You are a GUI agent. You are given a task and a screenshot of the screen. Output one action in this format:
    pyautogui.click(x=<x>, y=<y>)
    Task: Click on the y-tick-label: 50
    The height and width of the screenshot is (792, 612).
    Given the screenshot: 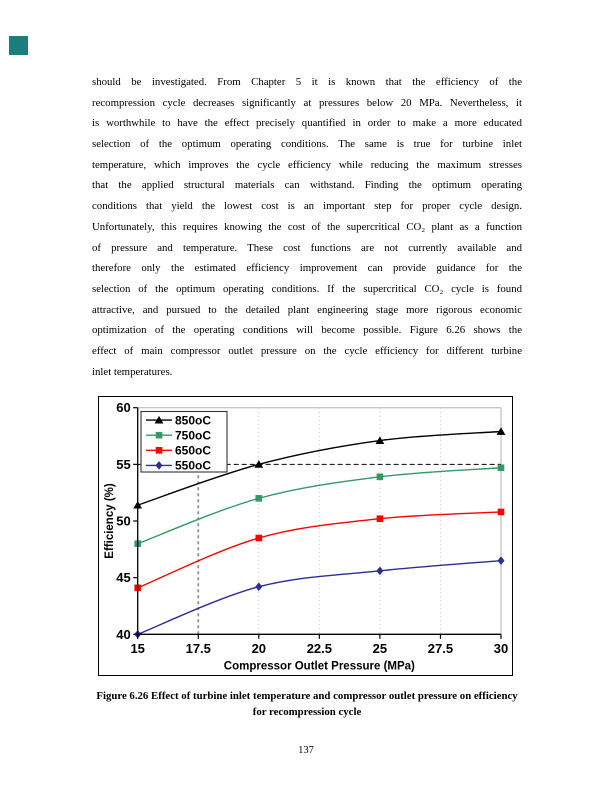 What is the action you would take?
    pyautogui.click(x=123, y=521)
    